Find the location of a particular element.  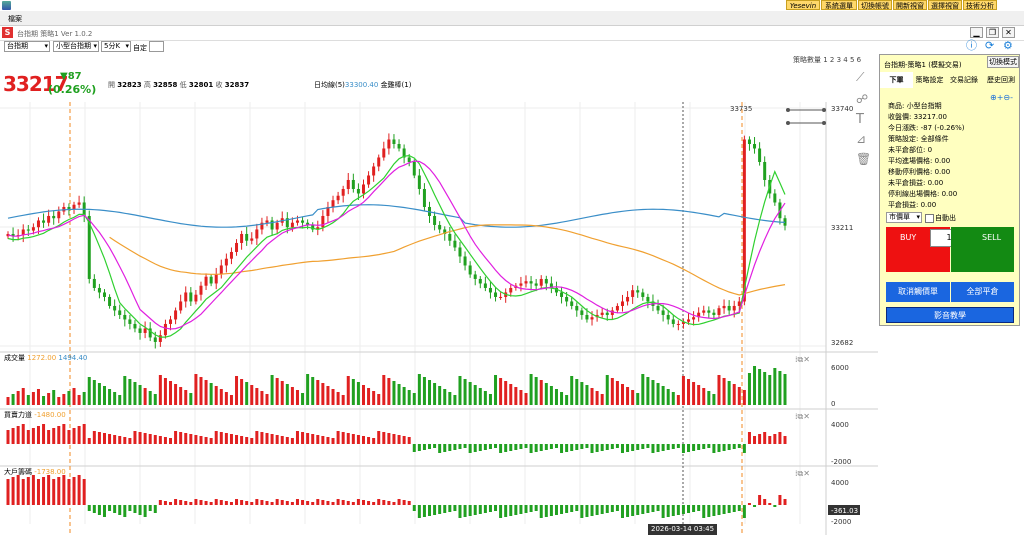

big-current-bg is located at coordinates (844, 510).